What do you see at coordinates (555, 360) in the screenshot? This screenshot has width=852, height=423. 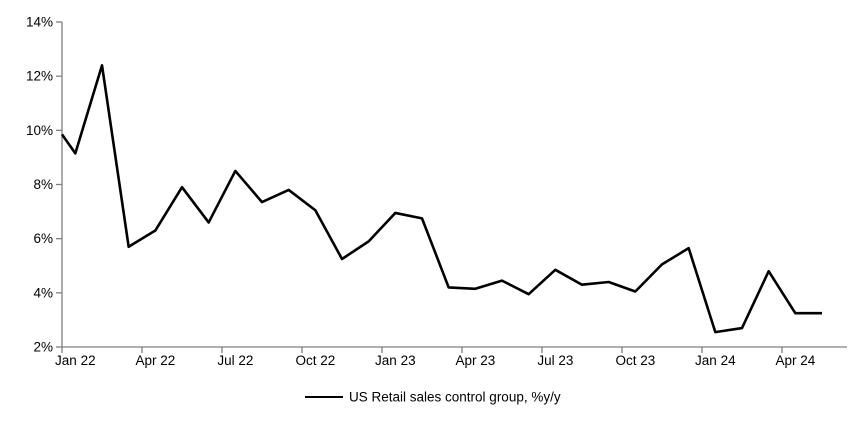 I see `x-tick-label: Jul 23` at bounding box center [555, 360].